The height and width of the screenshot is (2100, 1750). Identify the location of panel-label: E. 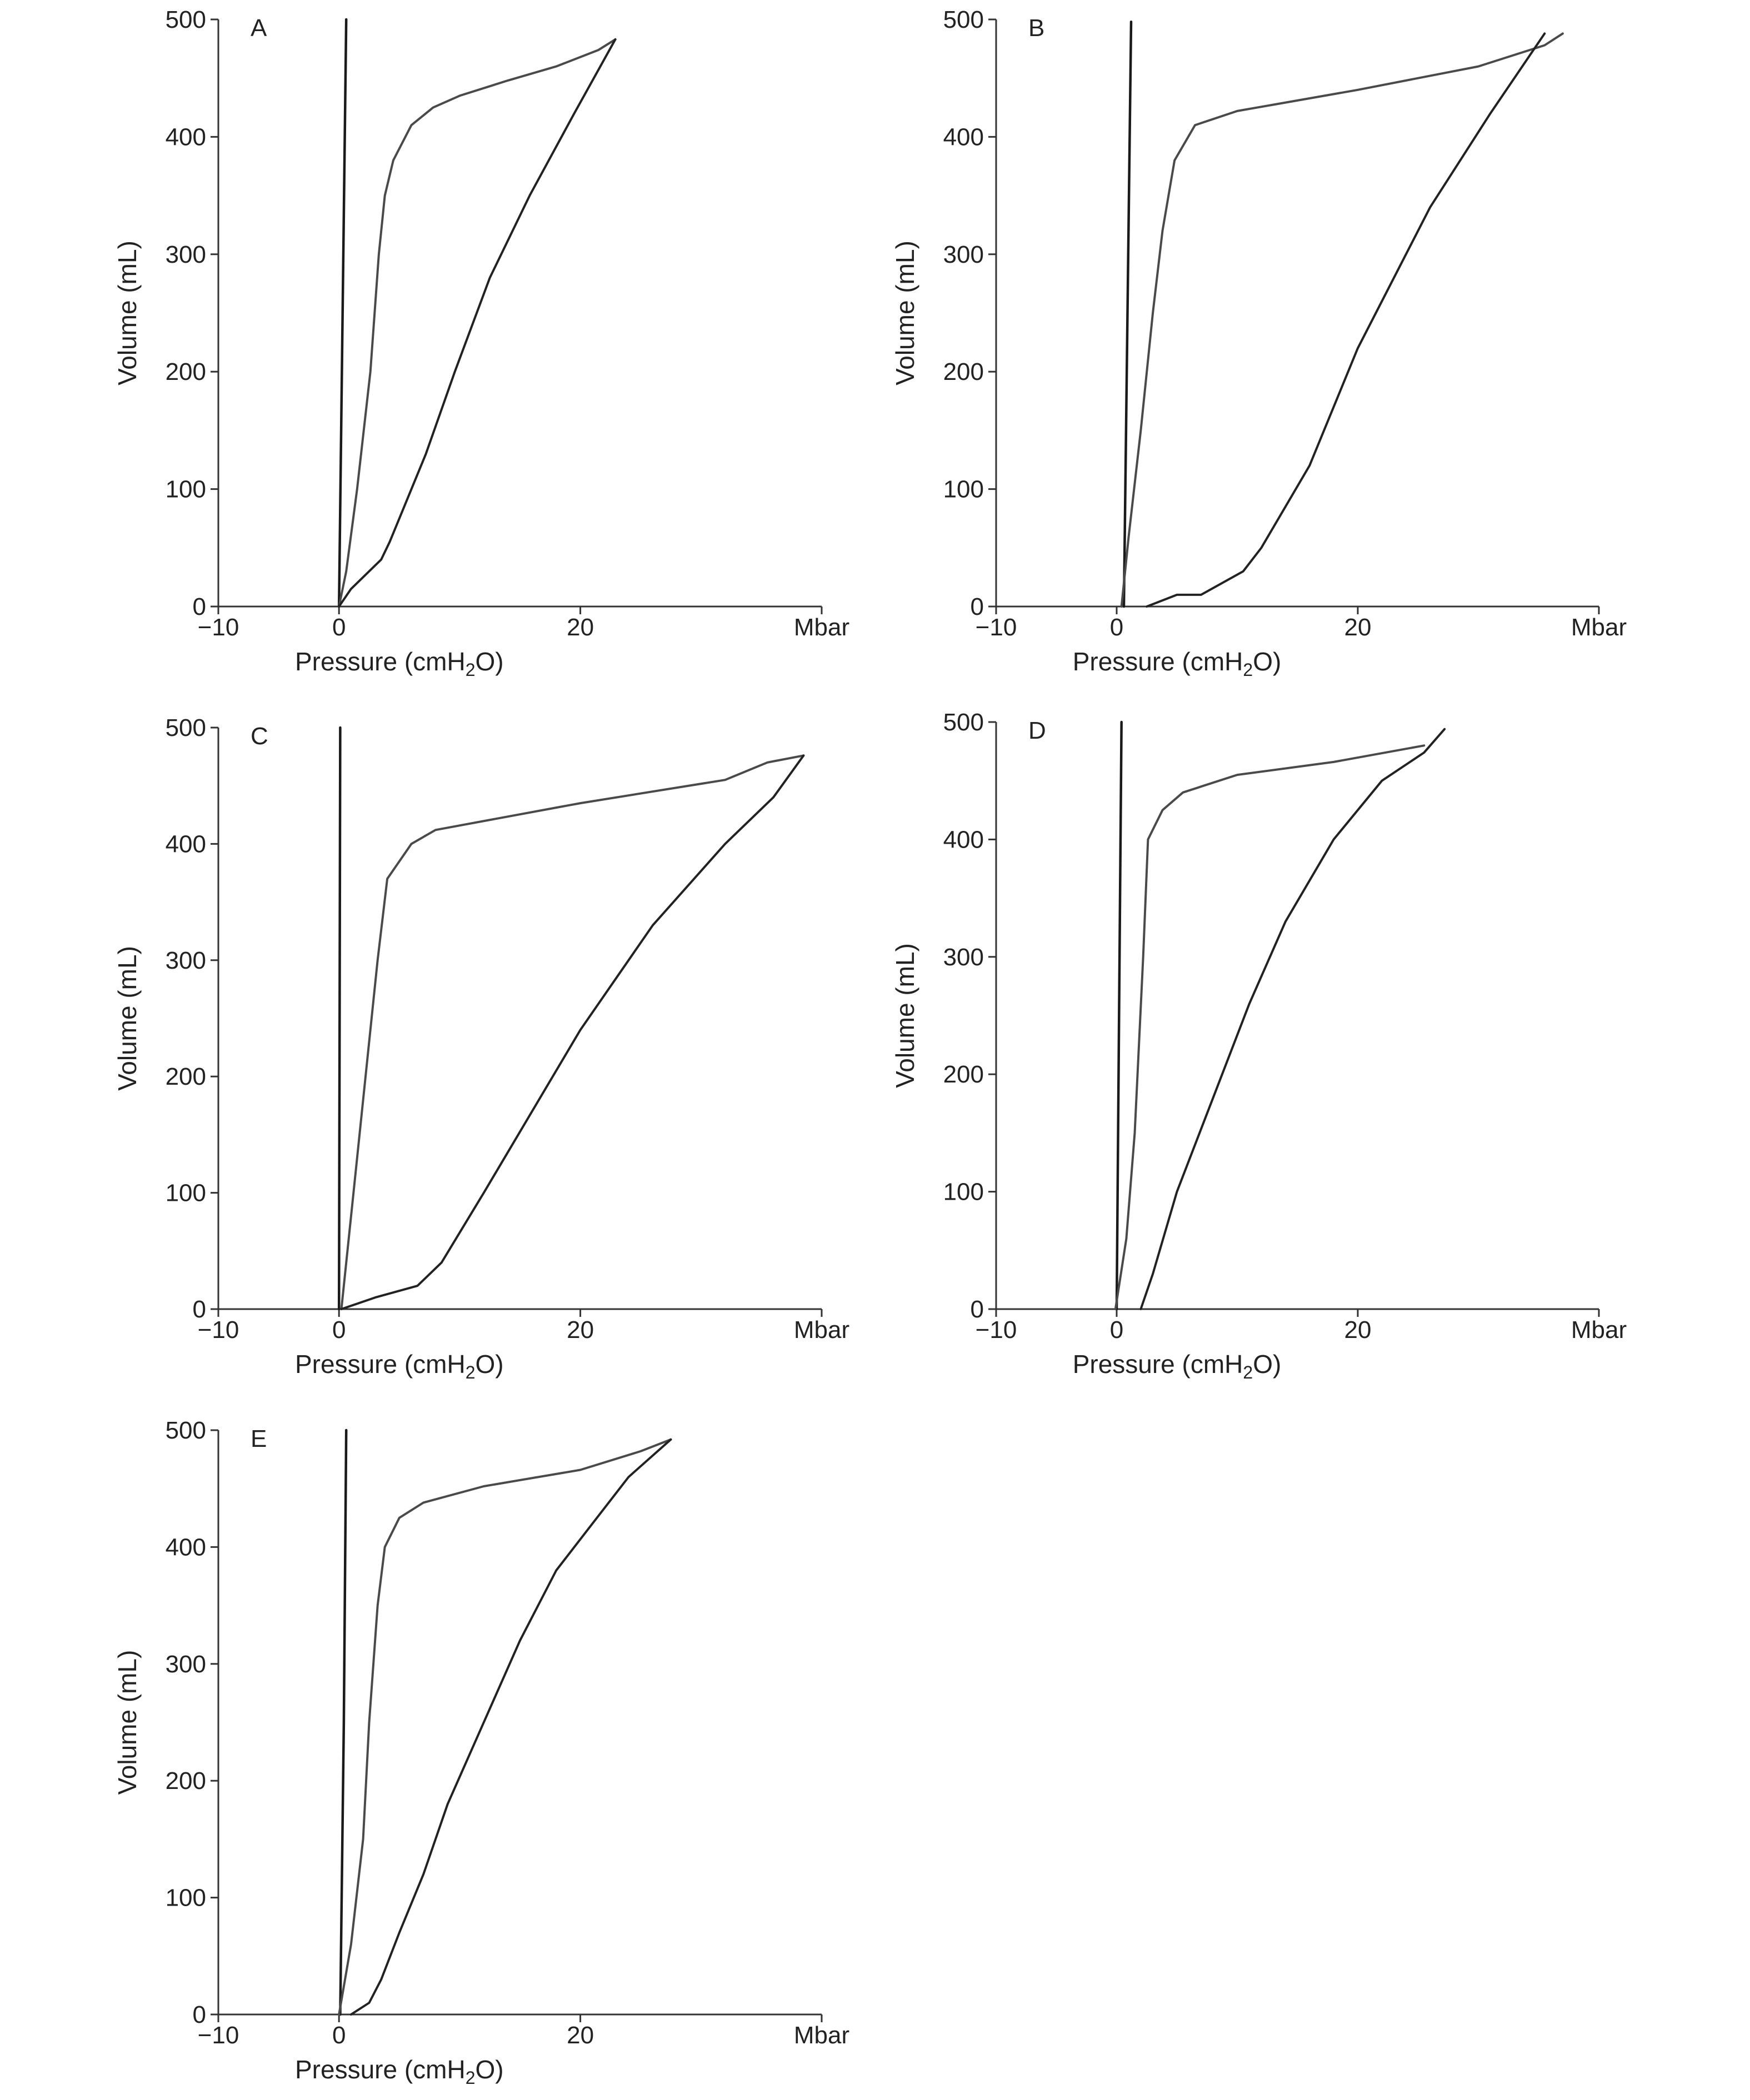
(259, 1439).